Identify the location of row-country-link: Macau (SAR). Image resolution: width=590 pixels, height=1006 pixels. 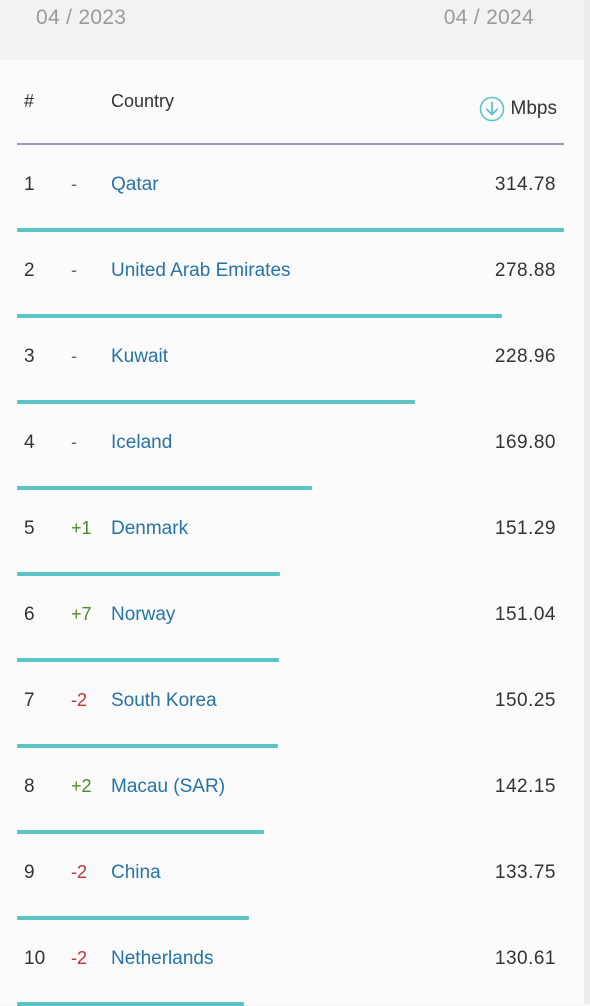
(168, 786).